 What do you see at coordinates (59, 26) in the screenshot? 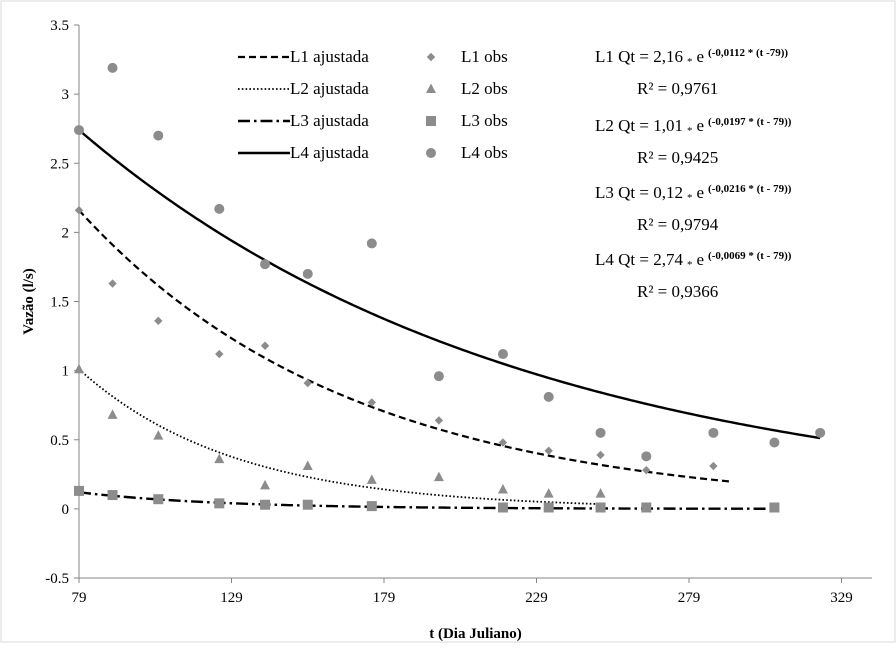
I see `y-tick-label: 3.5` at bounding box center [59, 26].